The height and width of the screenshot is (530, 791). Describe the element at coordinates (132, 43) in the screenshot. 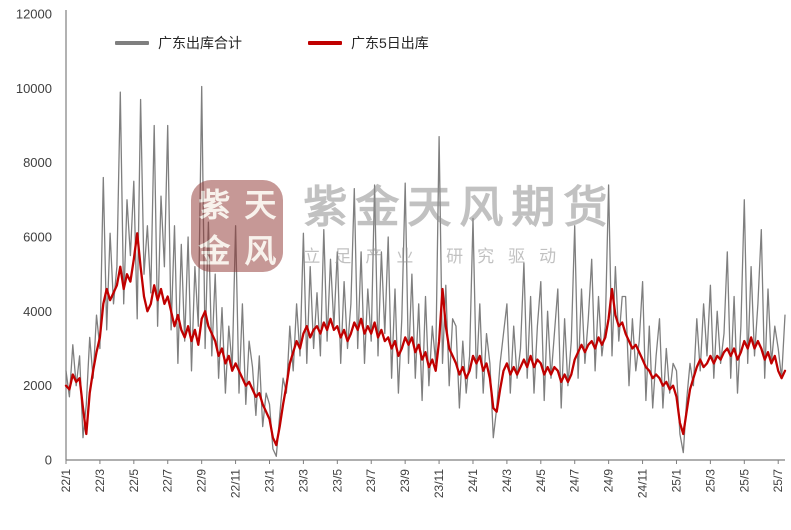

I see `legend-line-icon-total` at that location.